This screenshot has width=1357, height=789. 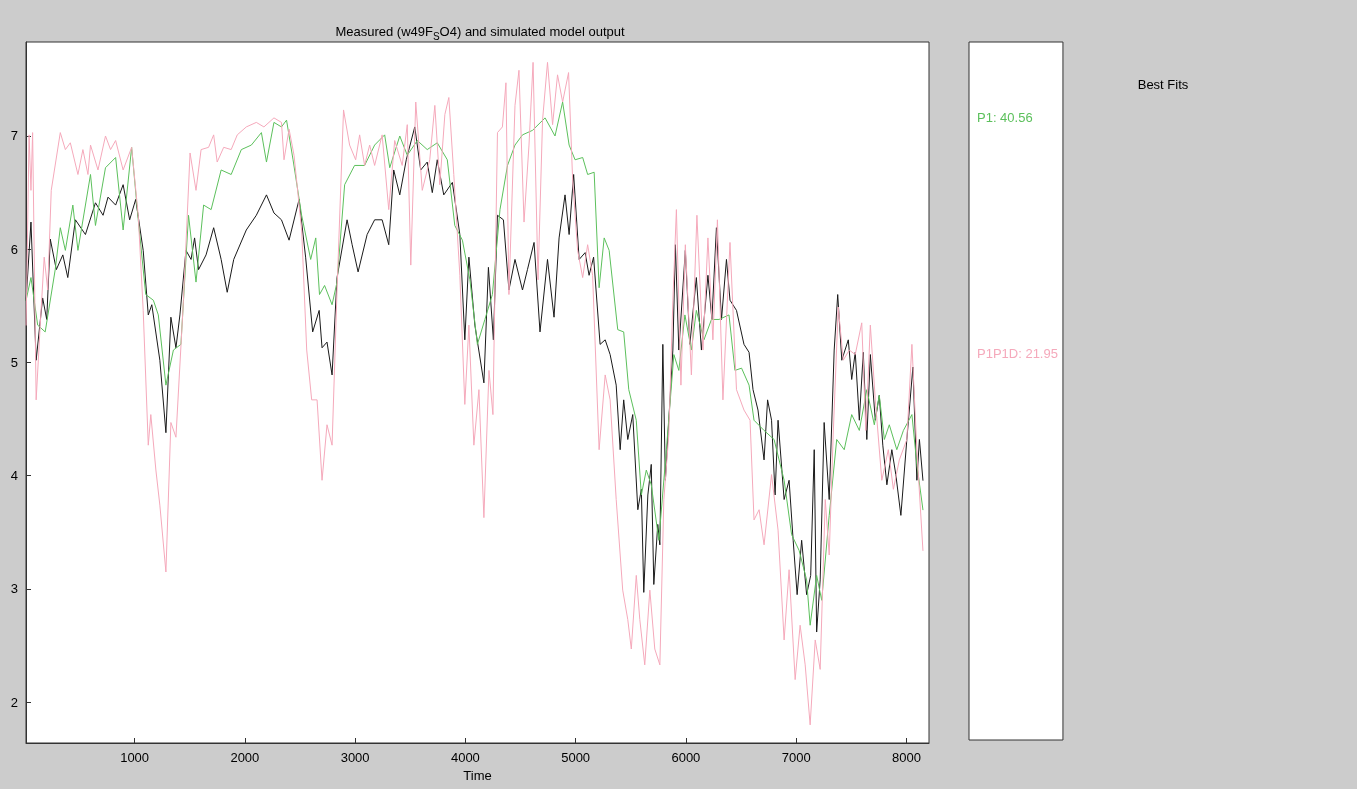 I want to click on x-tick-label: 4000, so click(x=465, y=757).